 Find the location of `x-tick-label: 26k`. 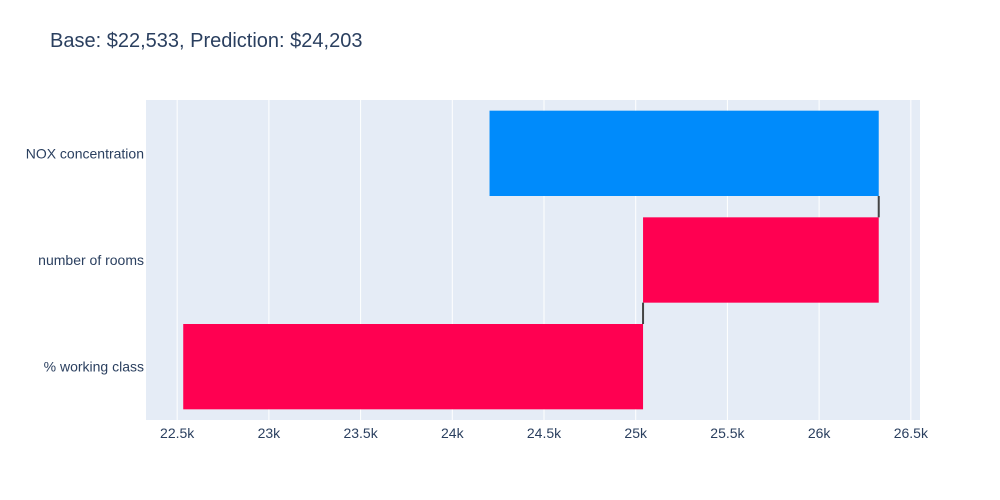

x-tick-label: 26k is located at coordinates (820, 433).